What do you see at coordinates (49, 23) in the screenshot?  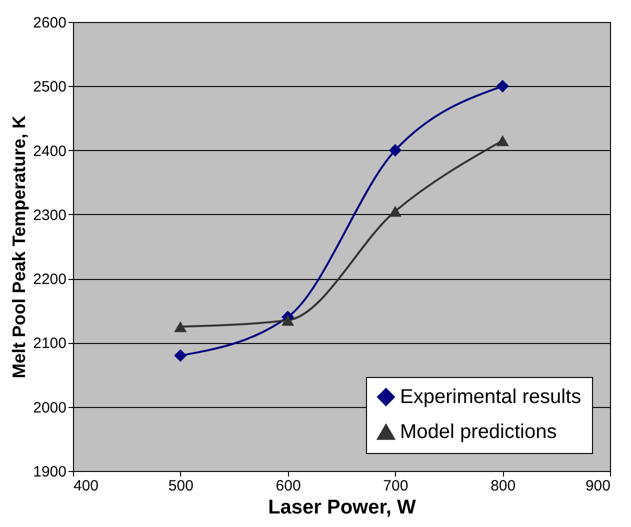 I see `y-tick-label: 2600` at bounding box center [49, 23].